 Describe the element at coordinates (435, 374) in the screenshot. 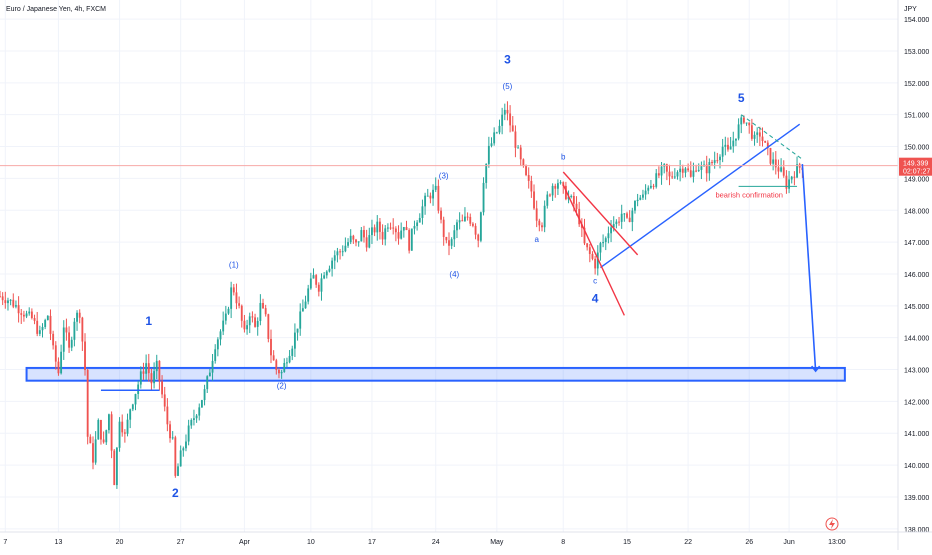

I see `support-zone-layer` at that location.